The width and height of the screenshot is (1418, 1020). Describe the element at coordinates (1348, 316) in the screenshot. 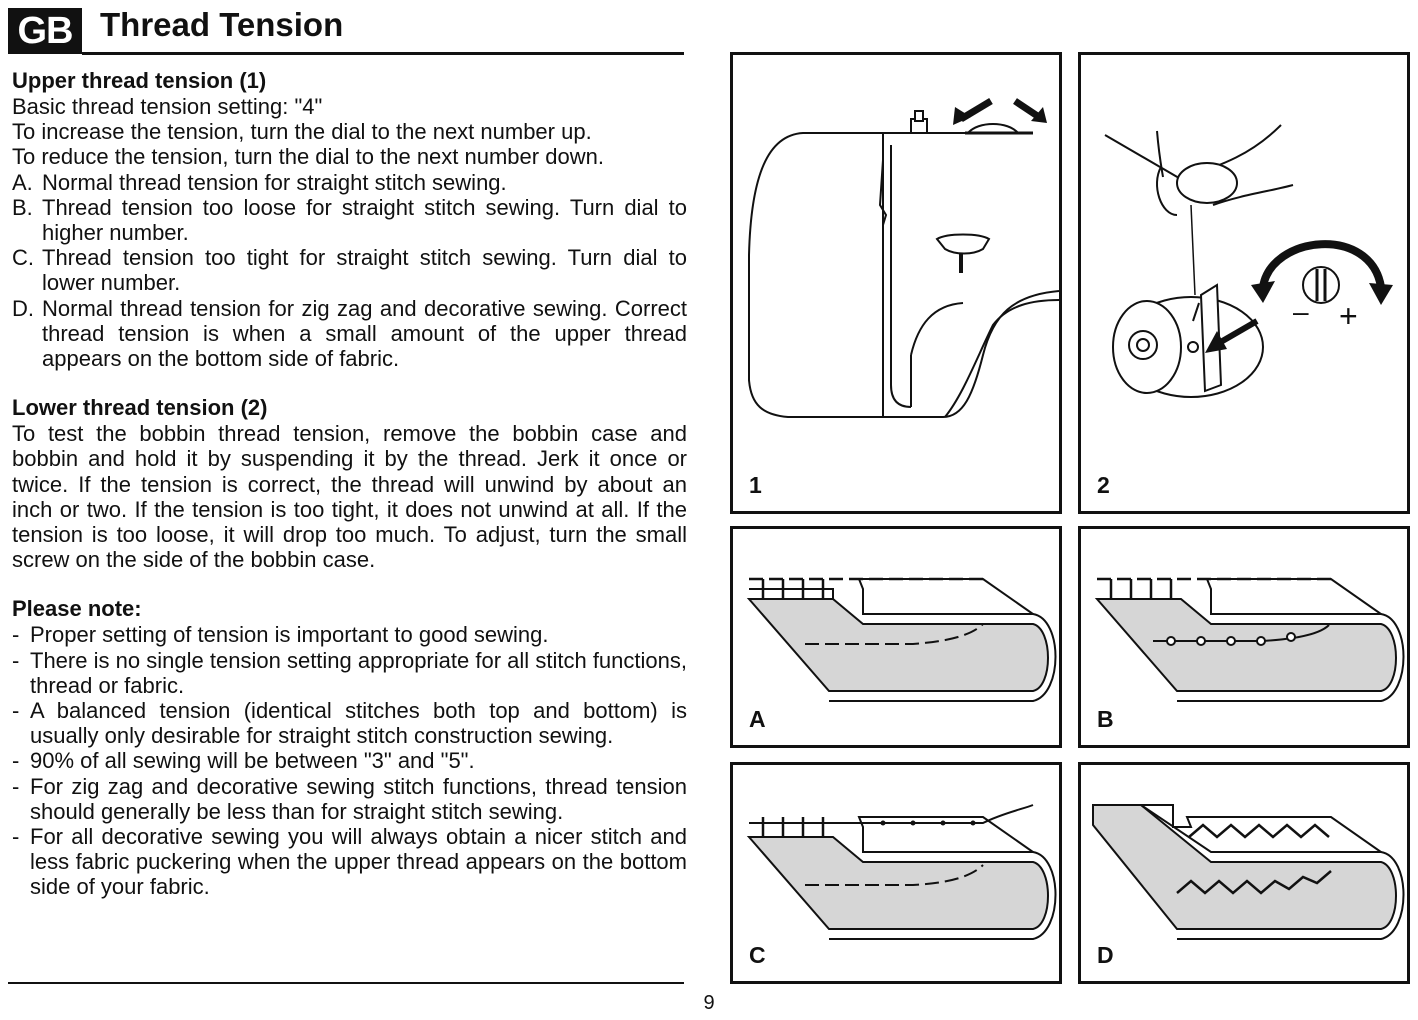

I see `plus-sign: +` at that location.